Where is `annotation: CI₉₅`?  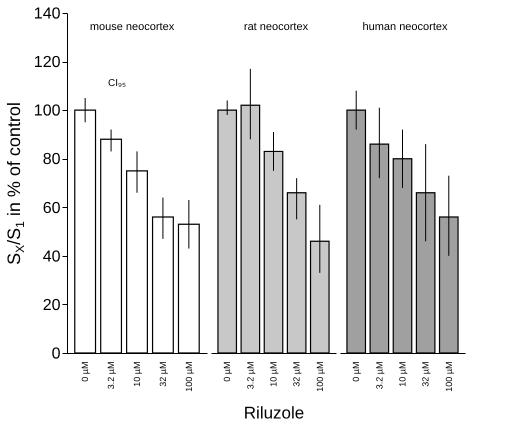
annotation: CI₉₅ is located at coordinates (117, 83).